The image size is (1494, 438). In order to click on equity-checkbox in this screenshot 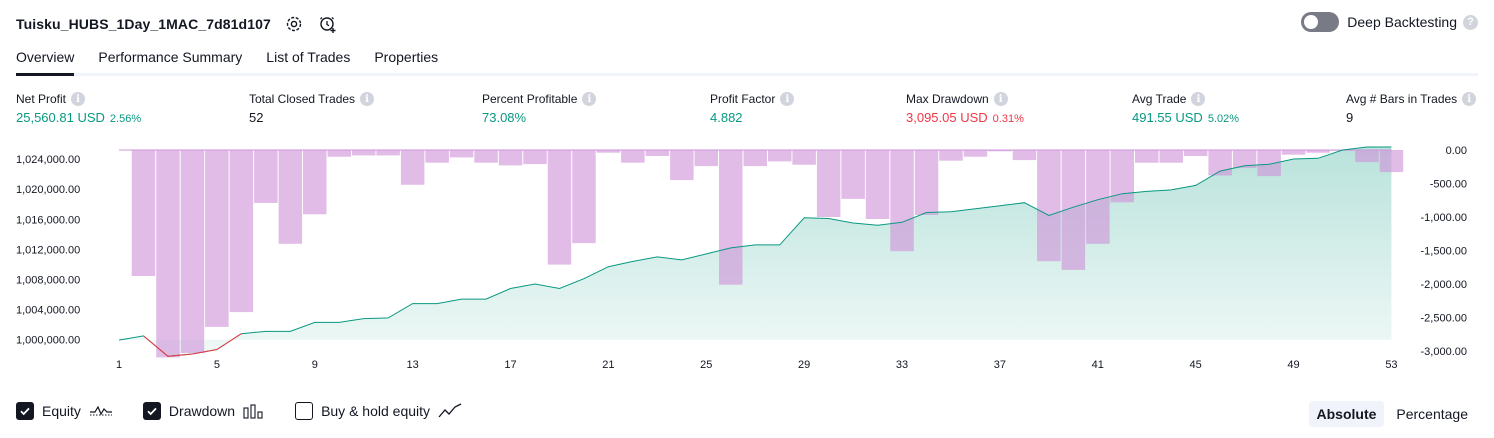, I will do `click(25, 411)`.